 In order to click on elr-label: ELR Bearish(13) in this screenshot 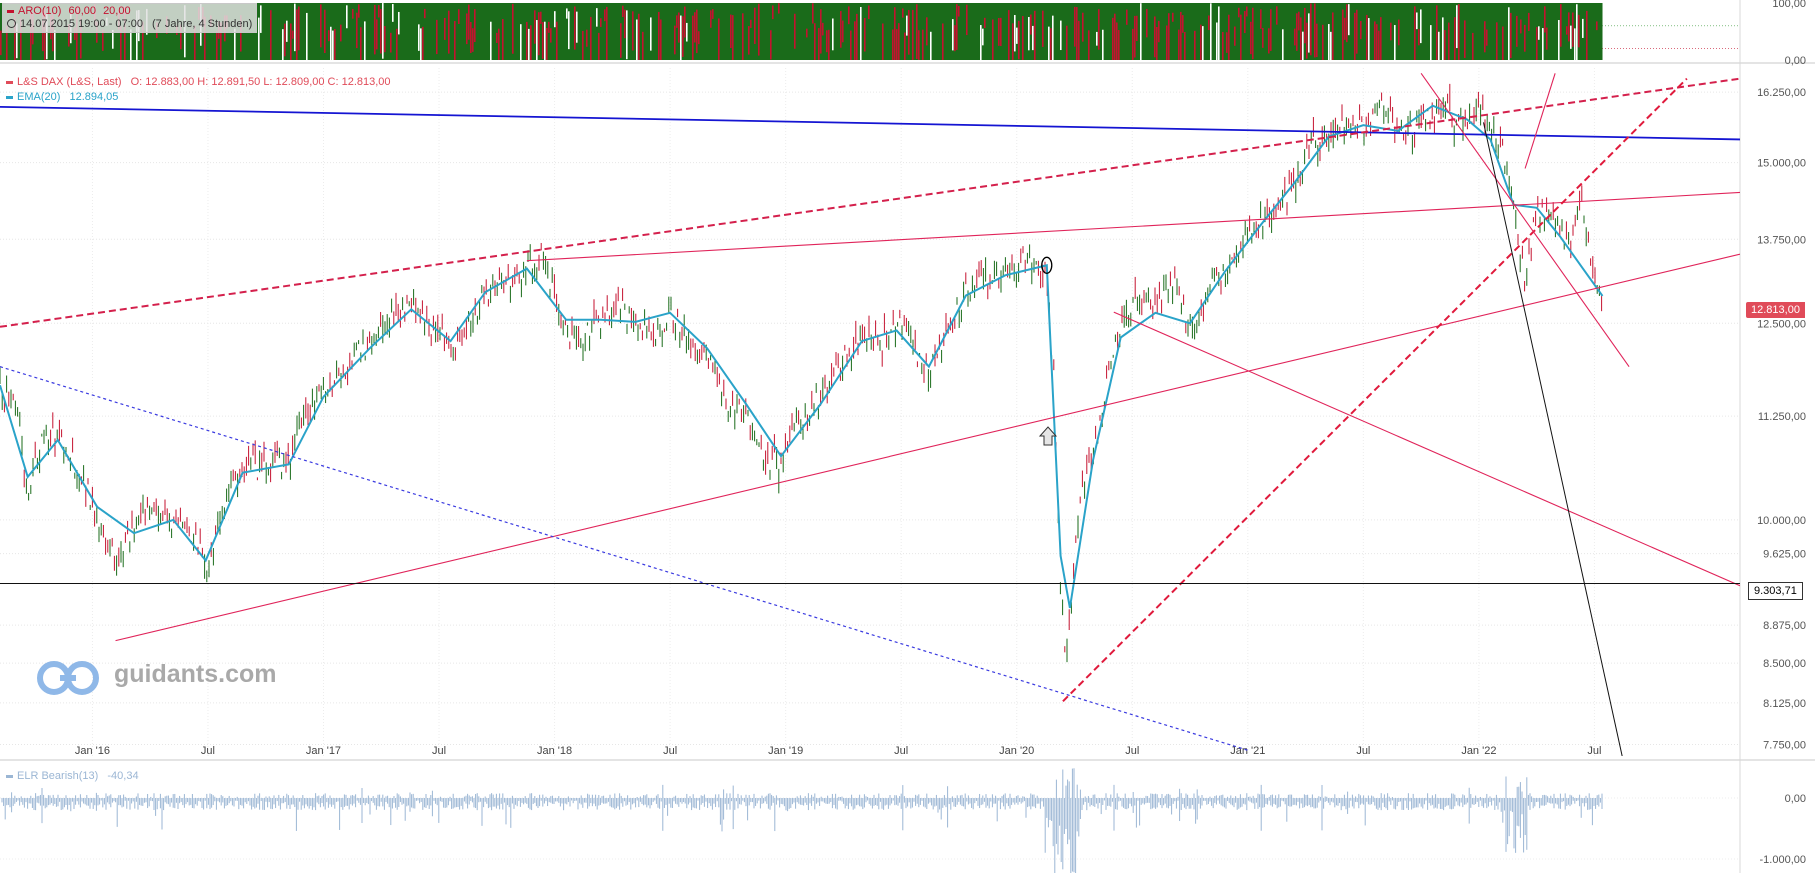, I will do `click(58, 776)`.